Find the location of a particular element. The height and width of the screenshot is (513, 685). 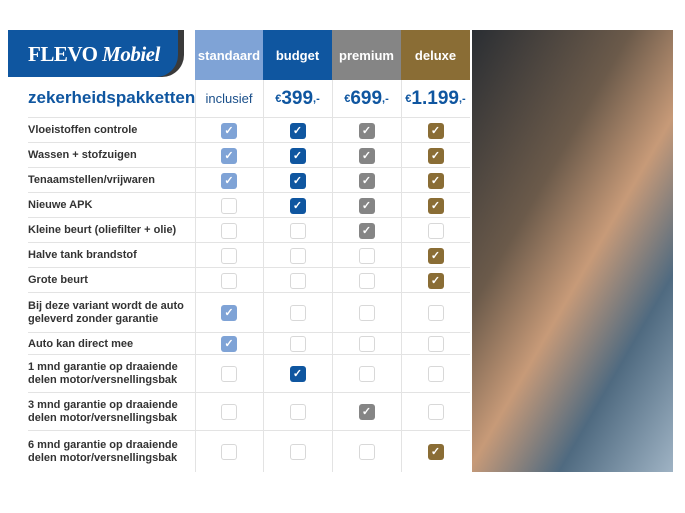

feature-row: Tenaamstellen/vrijwaren ✓ ✓ ✓ ✓ is located at coordinates (249, 180).